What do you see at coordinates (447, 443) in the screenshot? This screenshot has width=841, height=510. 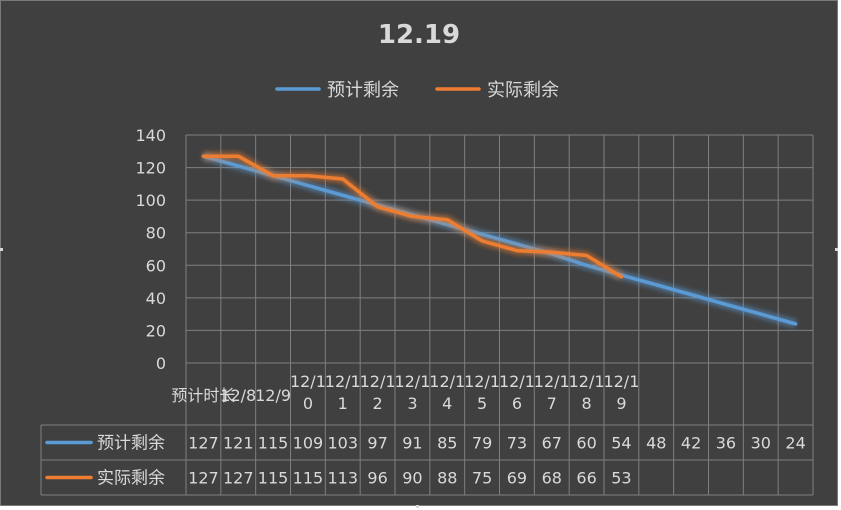 I see `table-value: 85` at bounding box center [447, 443].